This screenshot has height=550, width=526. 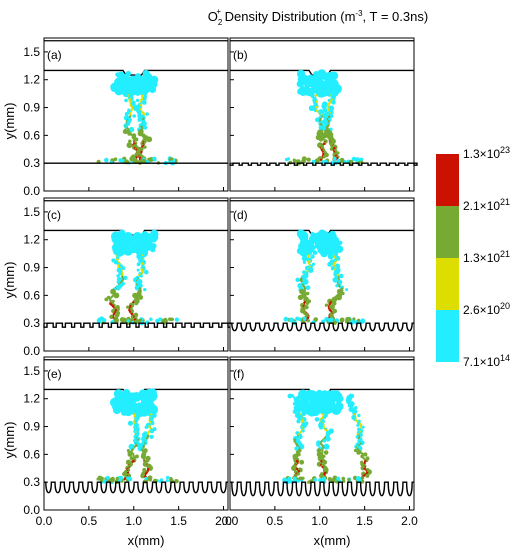 I want to click on bottom-electrode, so click(x=322, y=489).